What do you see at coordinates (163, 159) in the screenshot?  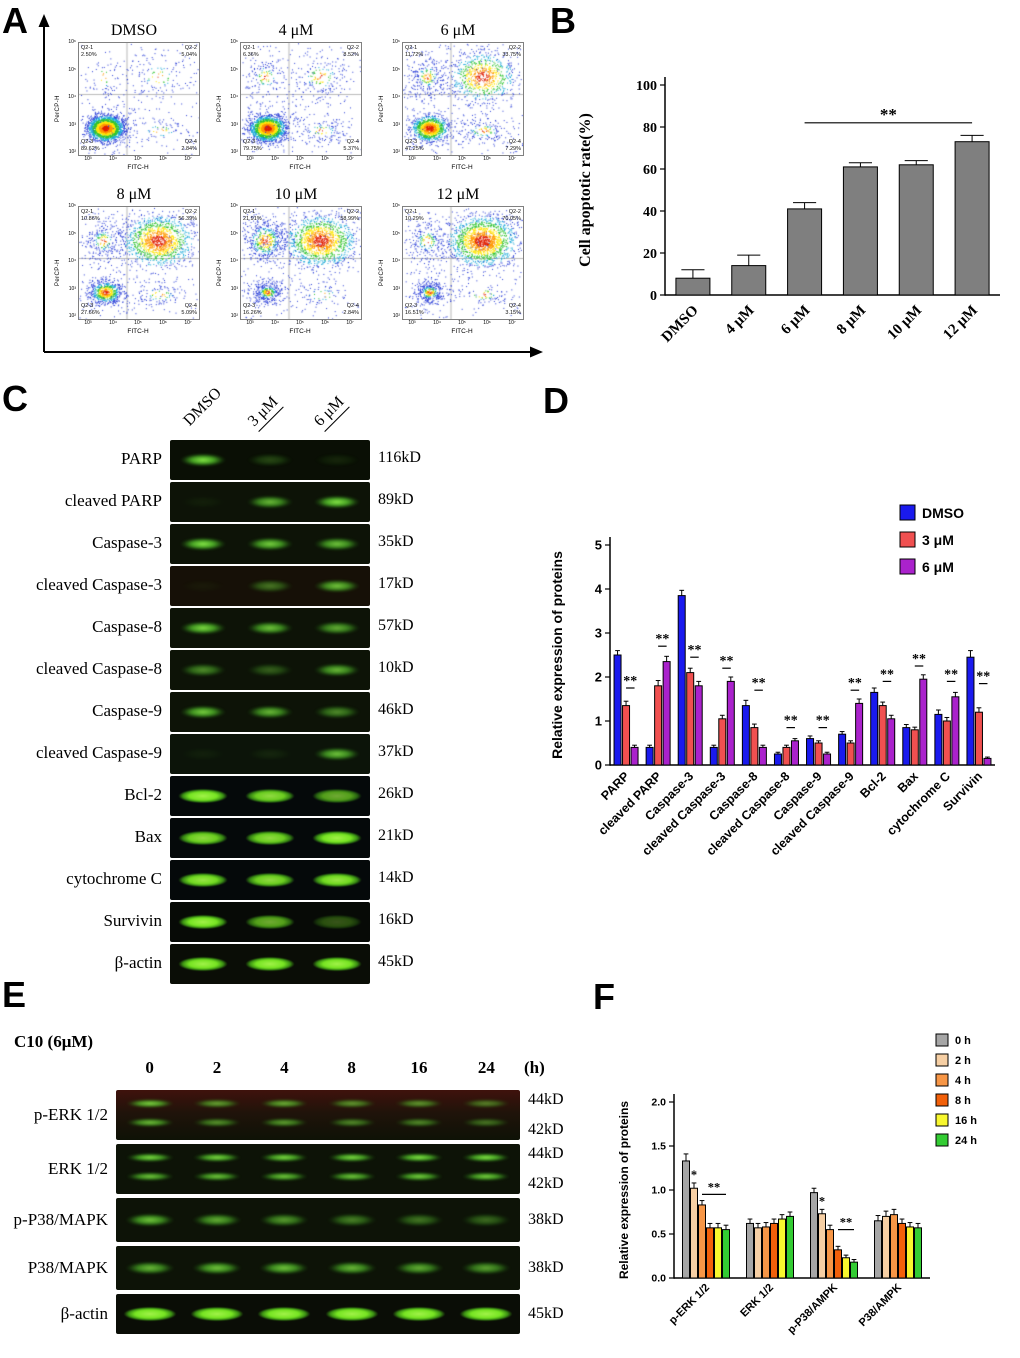 I see `flow-x-tick: 10⁶` at bounding box center [163, 159].